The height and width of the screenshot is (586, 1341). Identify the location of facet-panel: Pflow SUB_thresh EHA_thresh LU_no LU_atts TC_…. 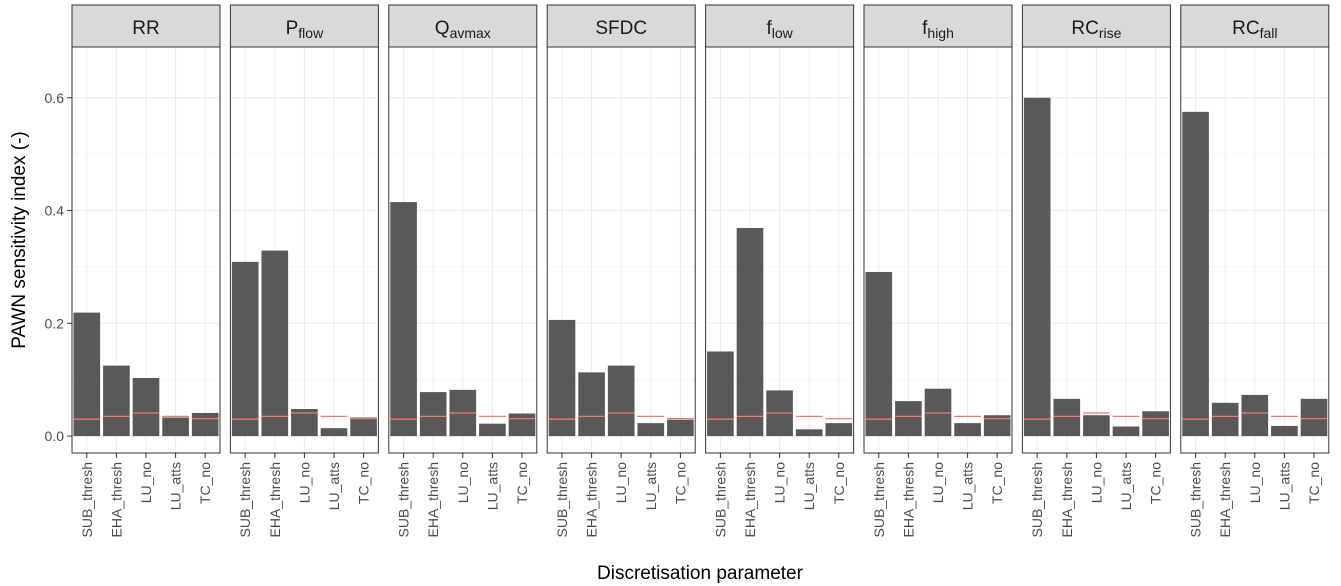
(304, 270).